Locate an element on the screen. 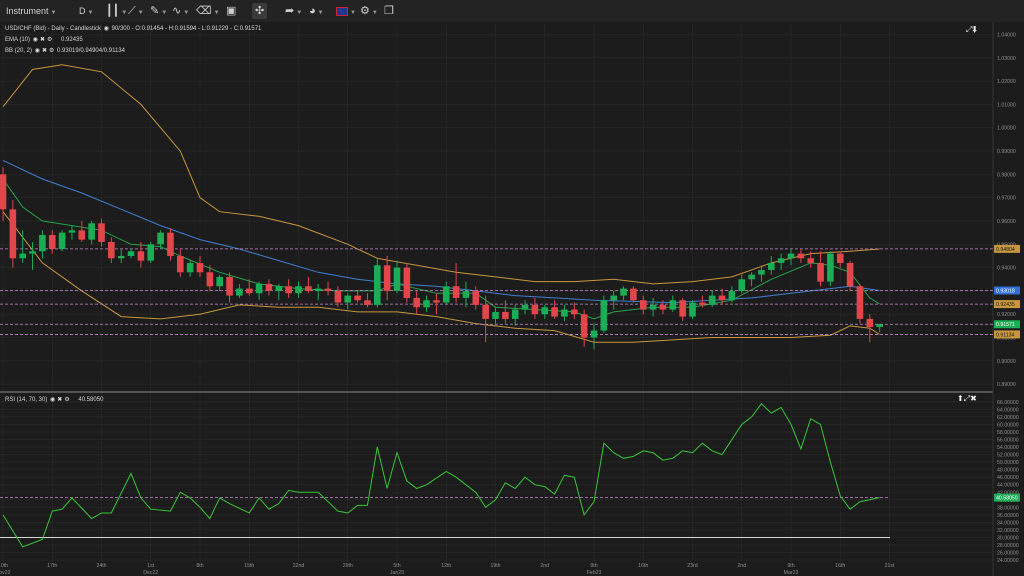  rsi-tick-label: 30.00000 is located at coordinates (1008, 538).